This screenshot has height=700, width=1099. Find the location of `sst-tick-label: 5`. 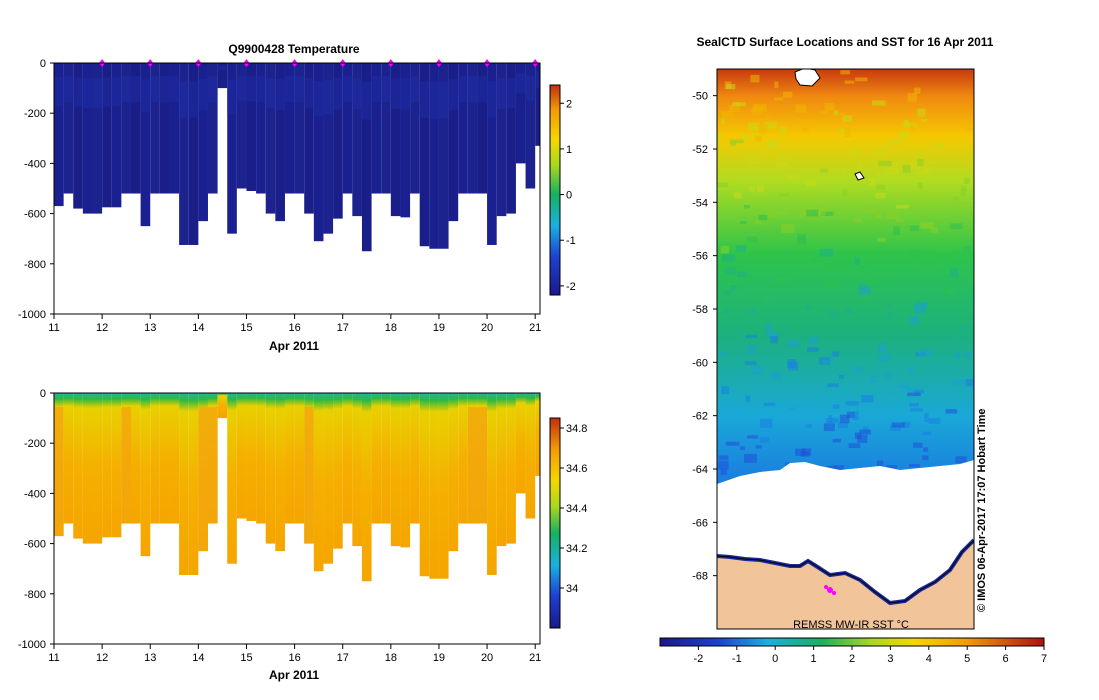

sst-tick-label: 5 is located at coordinates (967, 659).